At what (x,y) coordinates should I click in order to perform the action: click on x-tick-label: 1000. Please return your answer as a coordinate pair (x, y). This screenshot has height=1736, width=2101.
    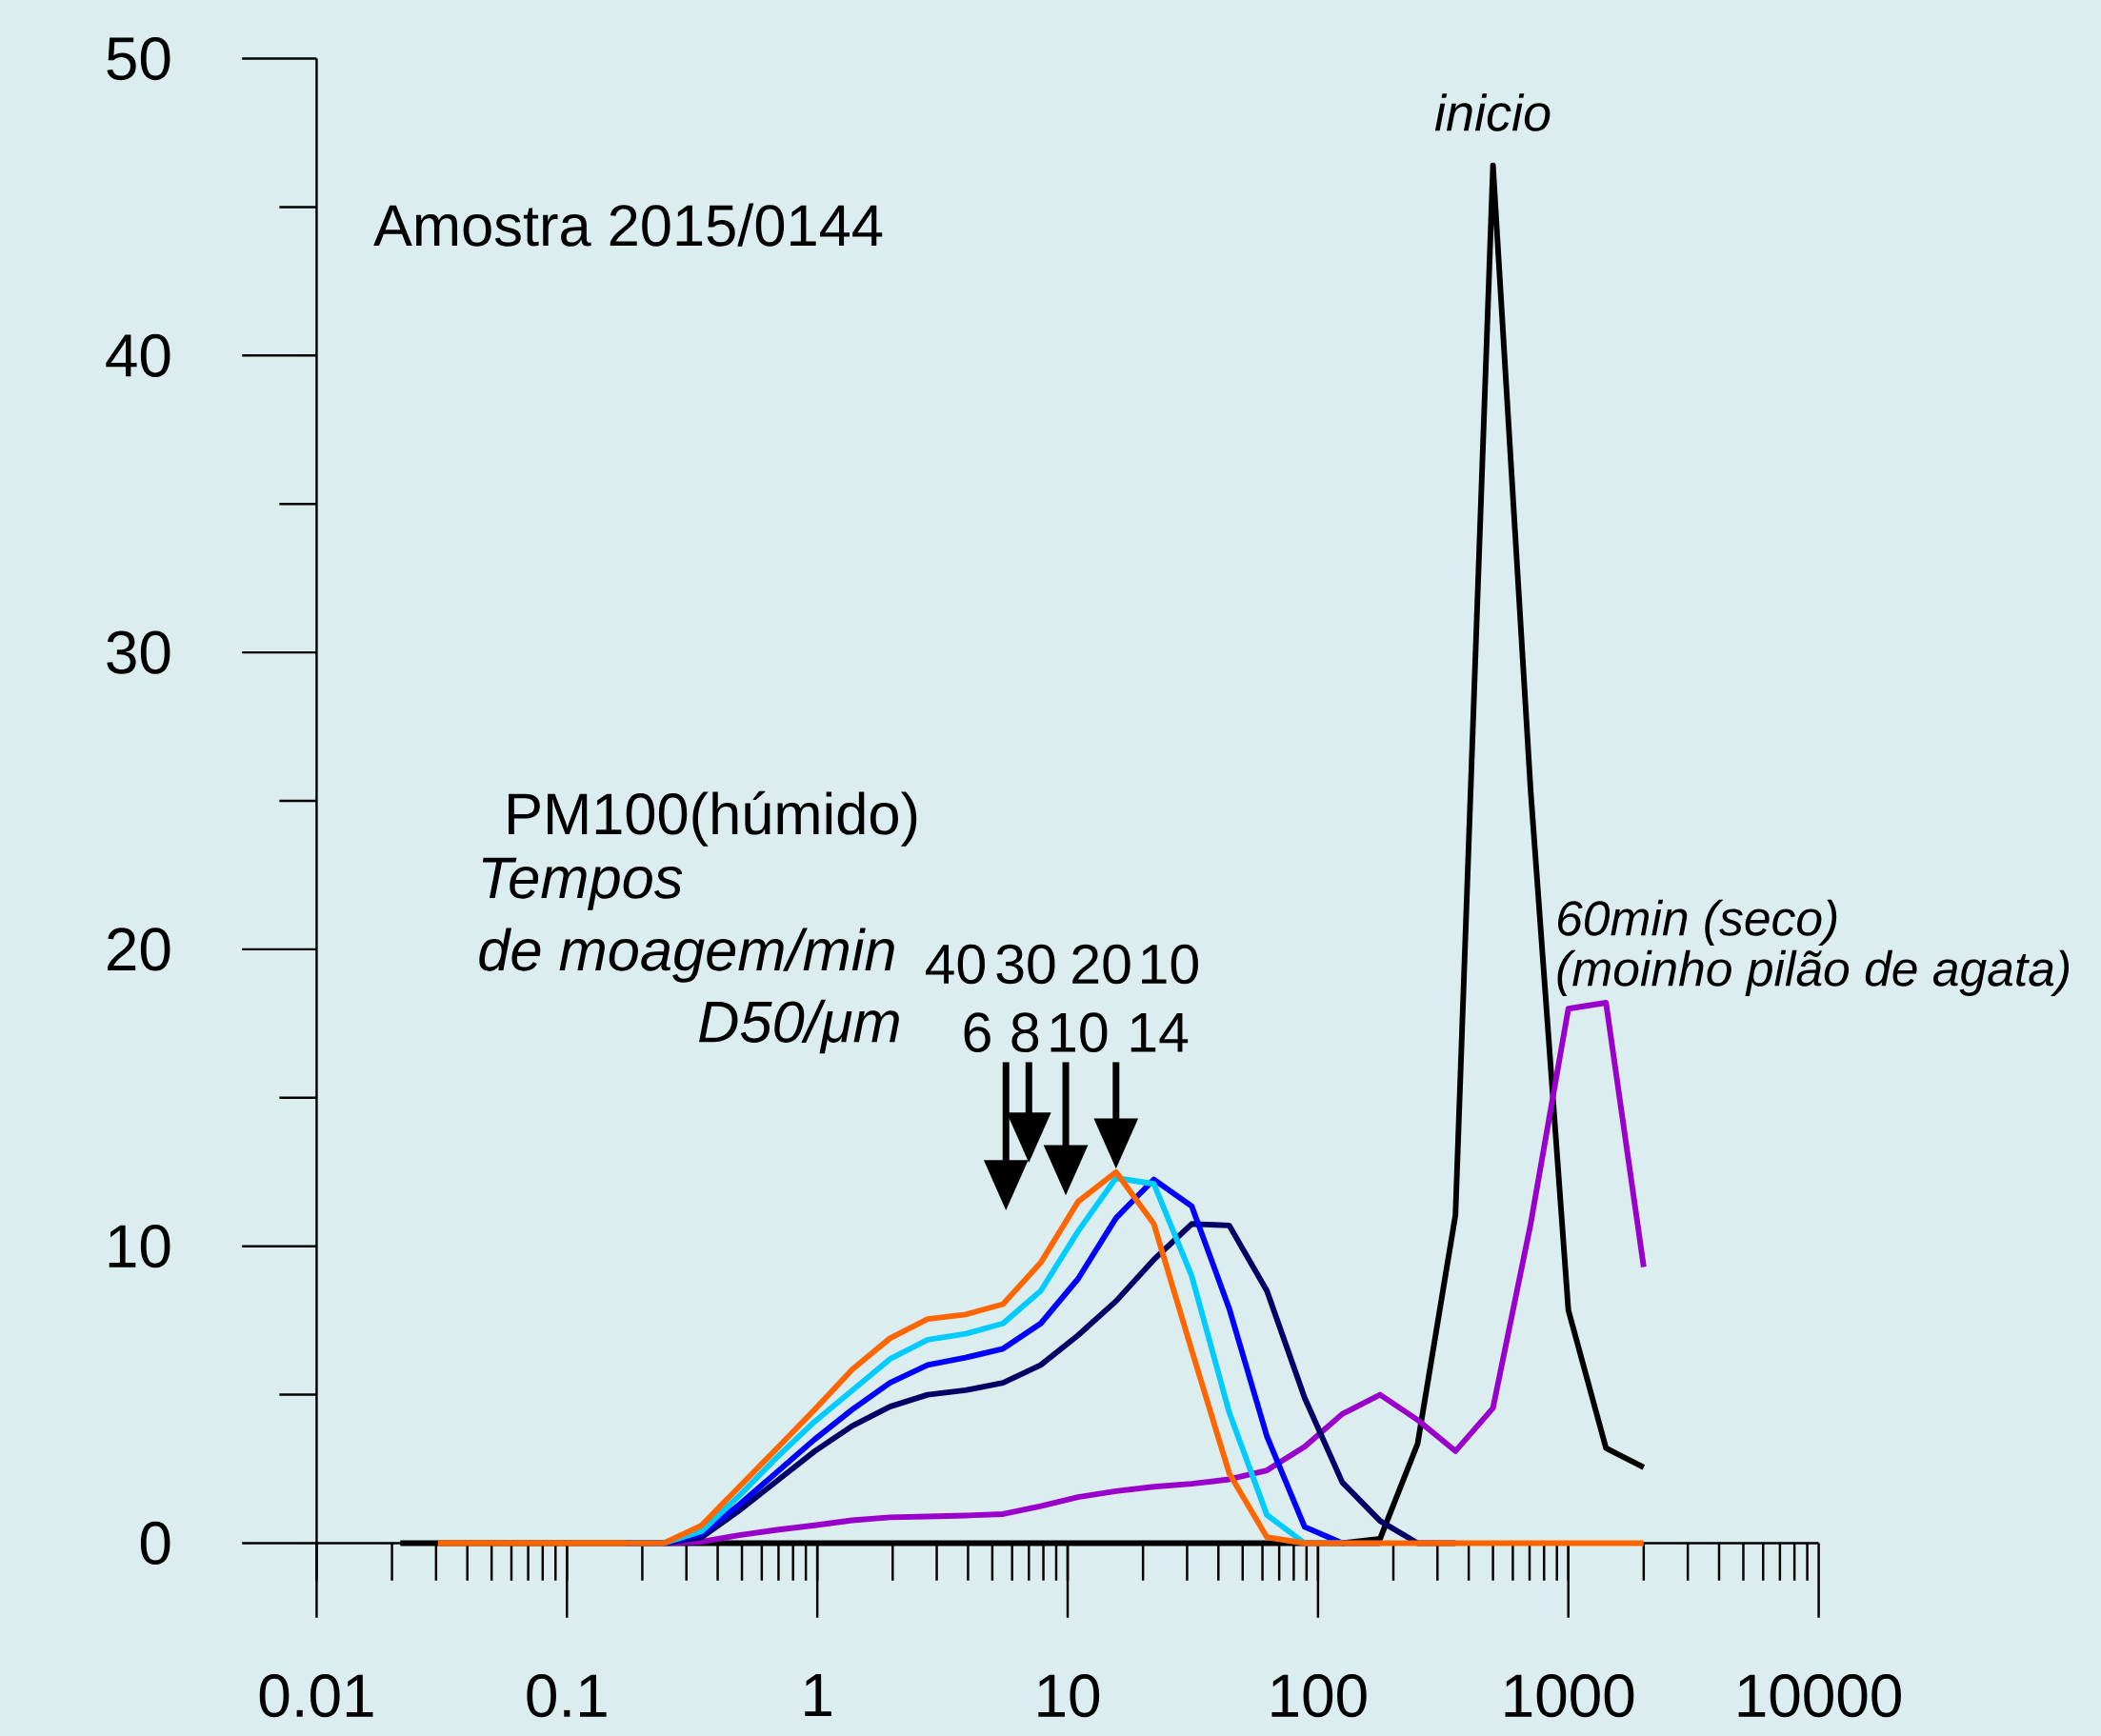
    Looking at the image, I should click on (1569, 1695).